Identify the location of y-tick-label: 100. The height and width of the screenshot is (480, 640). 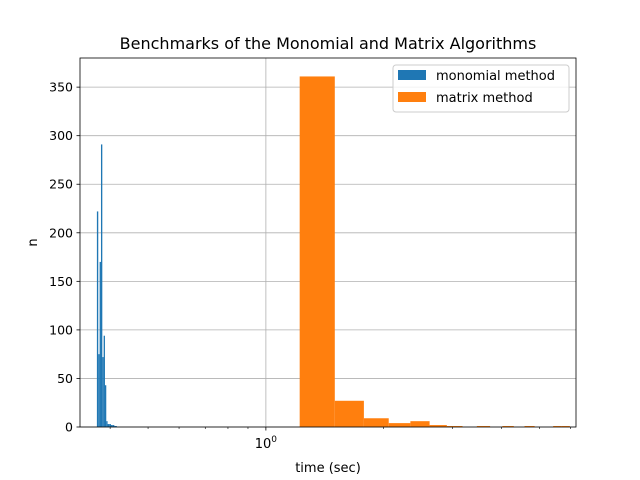
(61, 329).